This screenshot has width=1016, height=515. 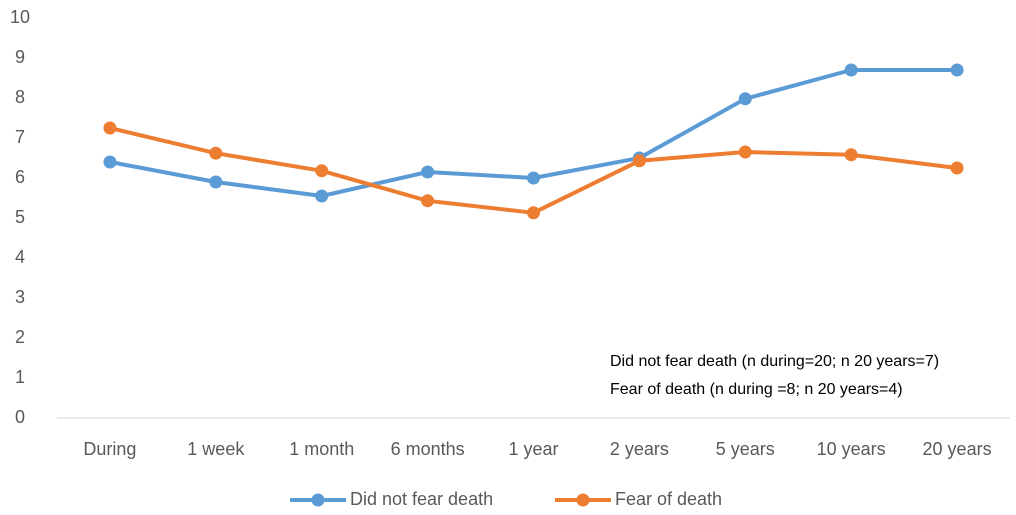 What do you see at coordinates (20, 297) in the screenshot?
I see `y-tick-label: 3` at bounding box center [20, 297].